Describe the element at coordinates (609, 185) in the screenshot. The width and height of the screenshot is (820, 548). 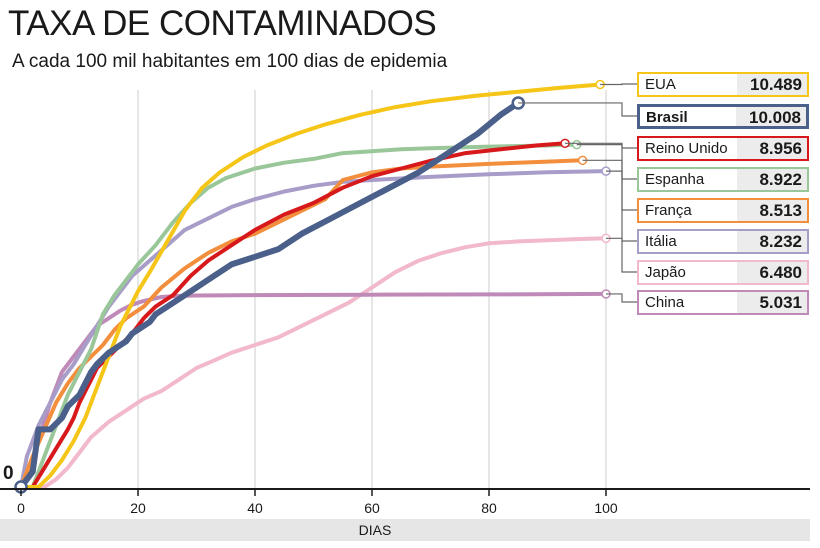
I see `leader-line-fran-a` at that location.